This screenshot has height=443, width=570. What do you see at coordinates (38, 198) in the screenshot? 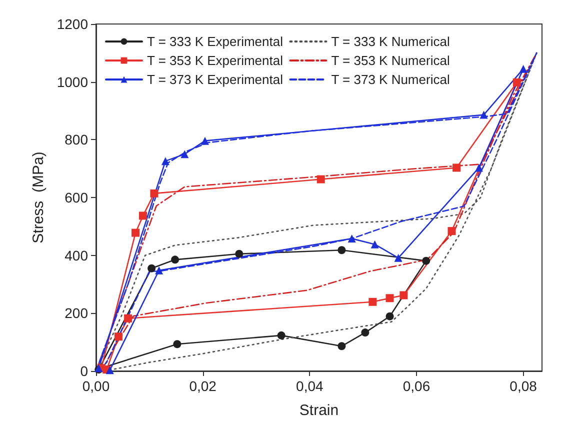
I see `y-axis-title: Stress (MPa)` at bounding box center [38, 198].